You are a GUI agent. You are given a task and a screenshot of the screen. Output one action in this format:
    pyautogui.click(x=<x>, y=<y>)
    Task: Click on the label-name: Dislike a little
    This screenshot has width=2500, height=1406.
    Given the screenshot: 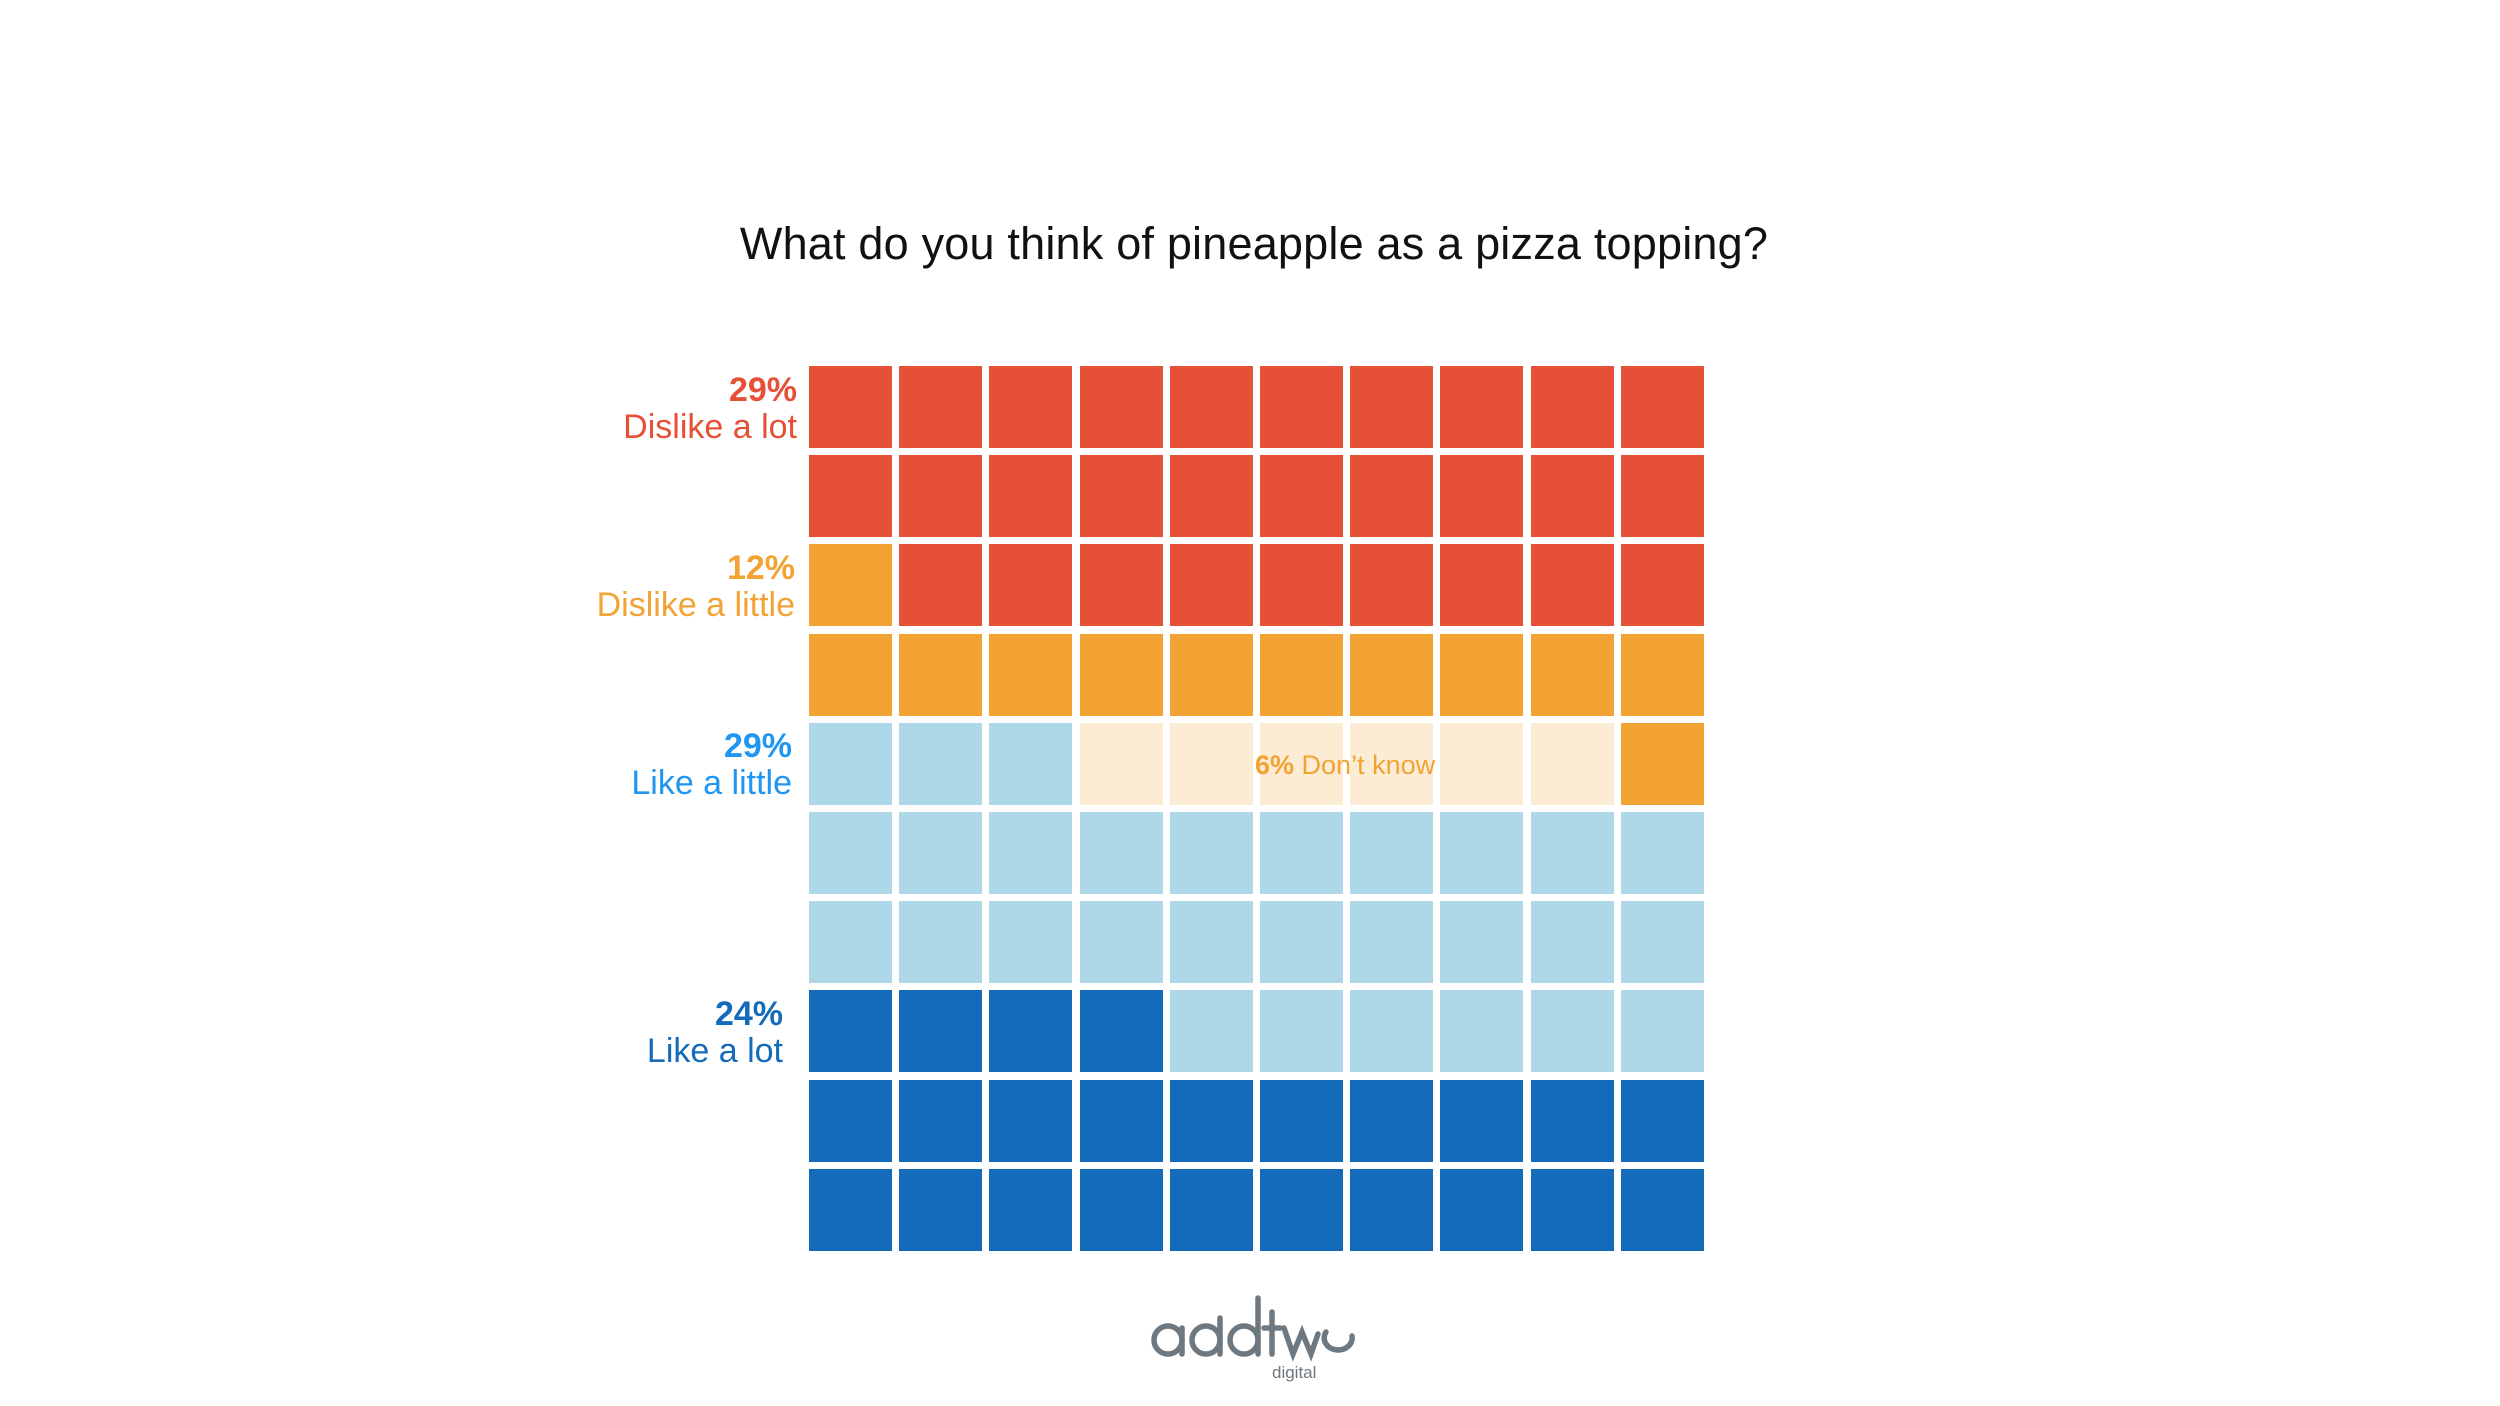 What is the action you would take?
    pyautogui.click(x=695, y=605)
    